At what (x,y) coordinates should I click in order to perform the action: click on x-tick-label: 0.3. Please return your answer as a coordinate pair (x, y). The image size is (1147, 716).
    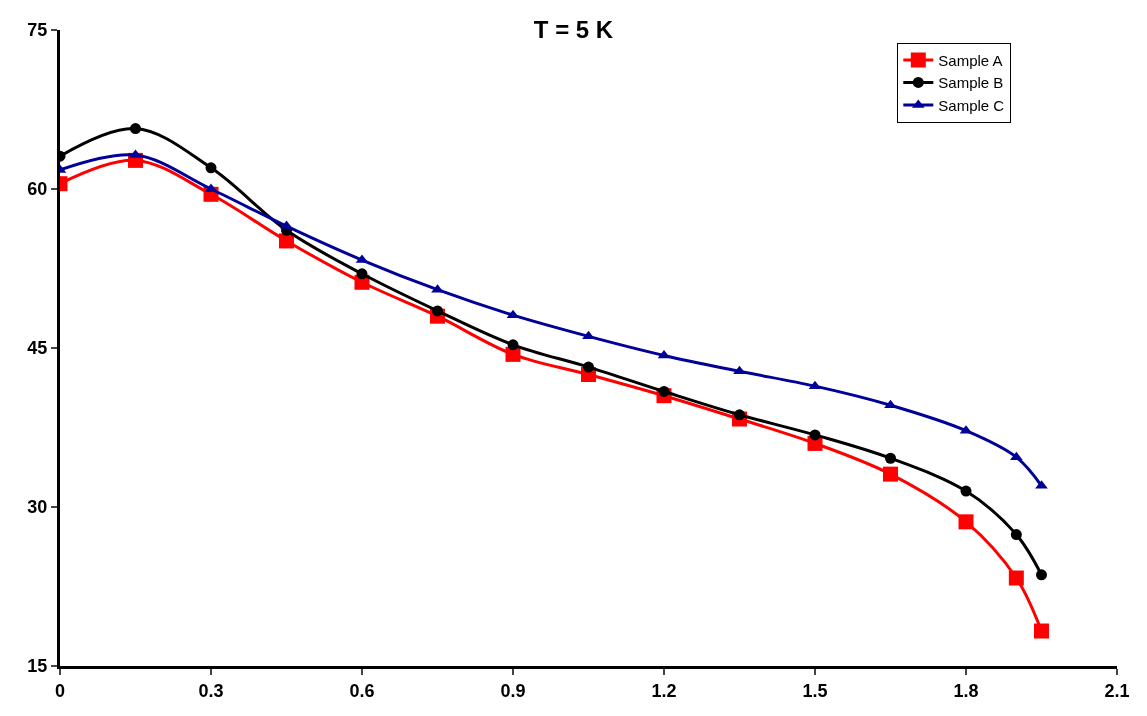
    Looking at the image, I should click on (211, 690).